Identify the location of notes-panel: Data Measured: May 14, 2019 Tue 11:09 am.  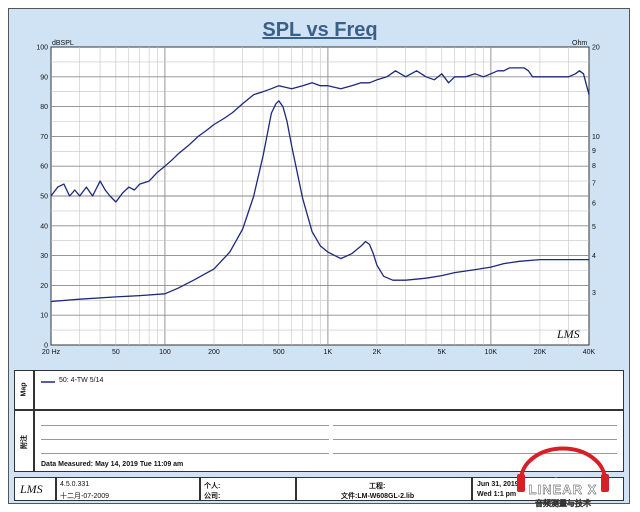
(329, 441).